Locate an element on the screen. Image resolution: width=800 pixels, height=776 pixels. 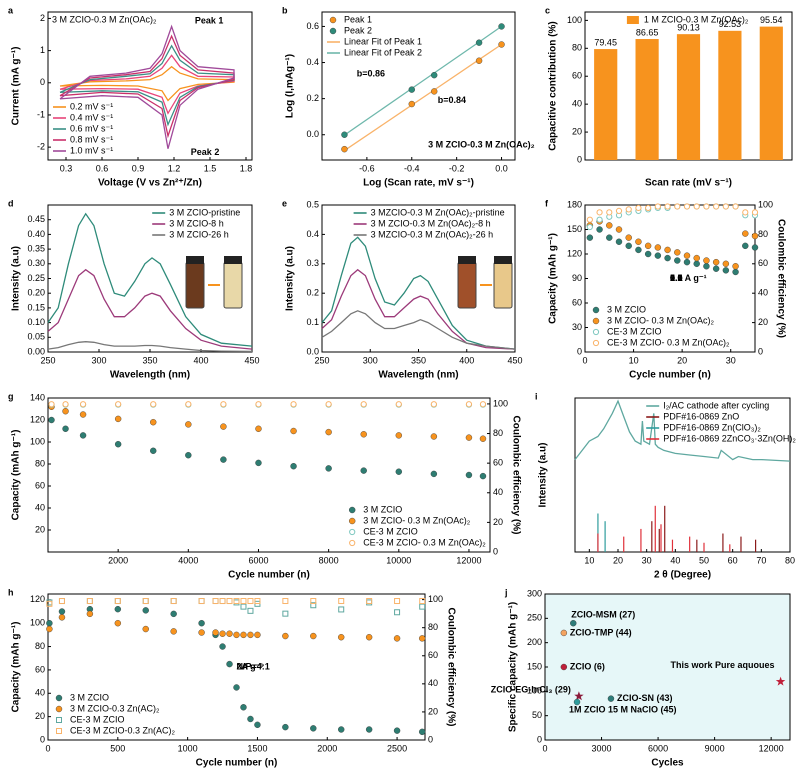
x-tick-label: 350 is located at coordinates (418, 360).